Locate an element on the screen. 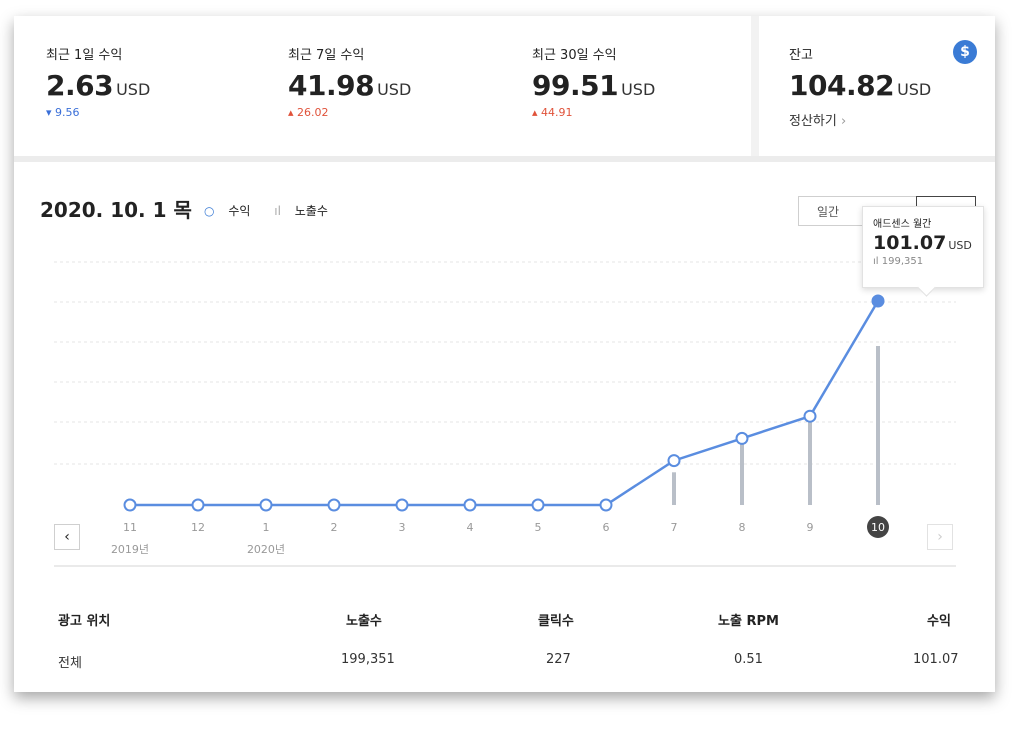  balance-label: 잔고 is located at coordinates (801, 55).